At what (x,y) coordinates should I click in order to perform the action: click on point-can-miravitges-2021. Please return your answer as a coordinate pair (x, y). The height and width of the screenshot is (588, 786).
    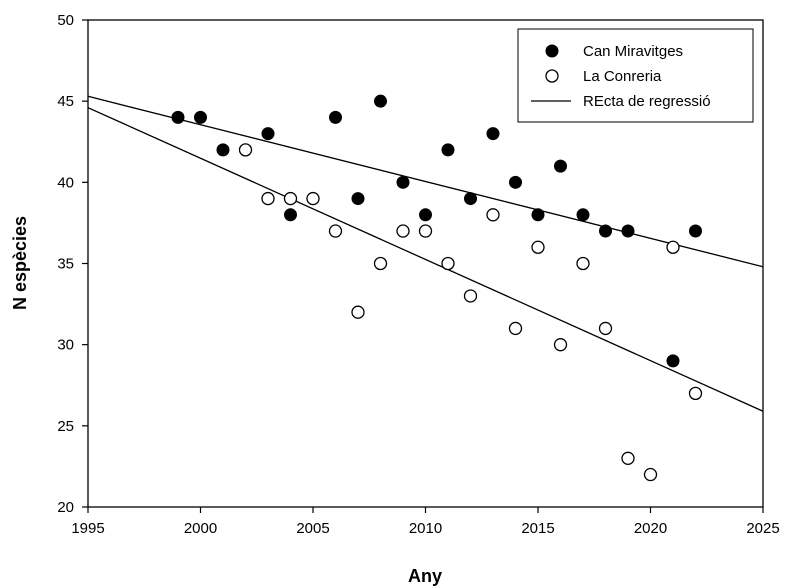
    Looking at the image, I should click on (673, 361).